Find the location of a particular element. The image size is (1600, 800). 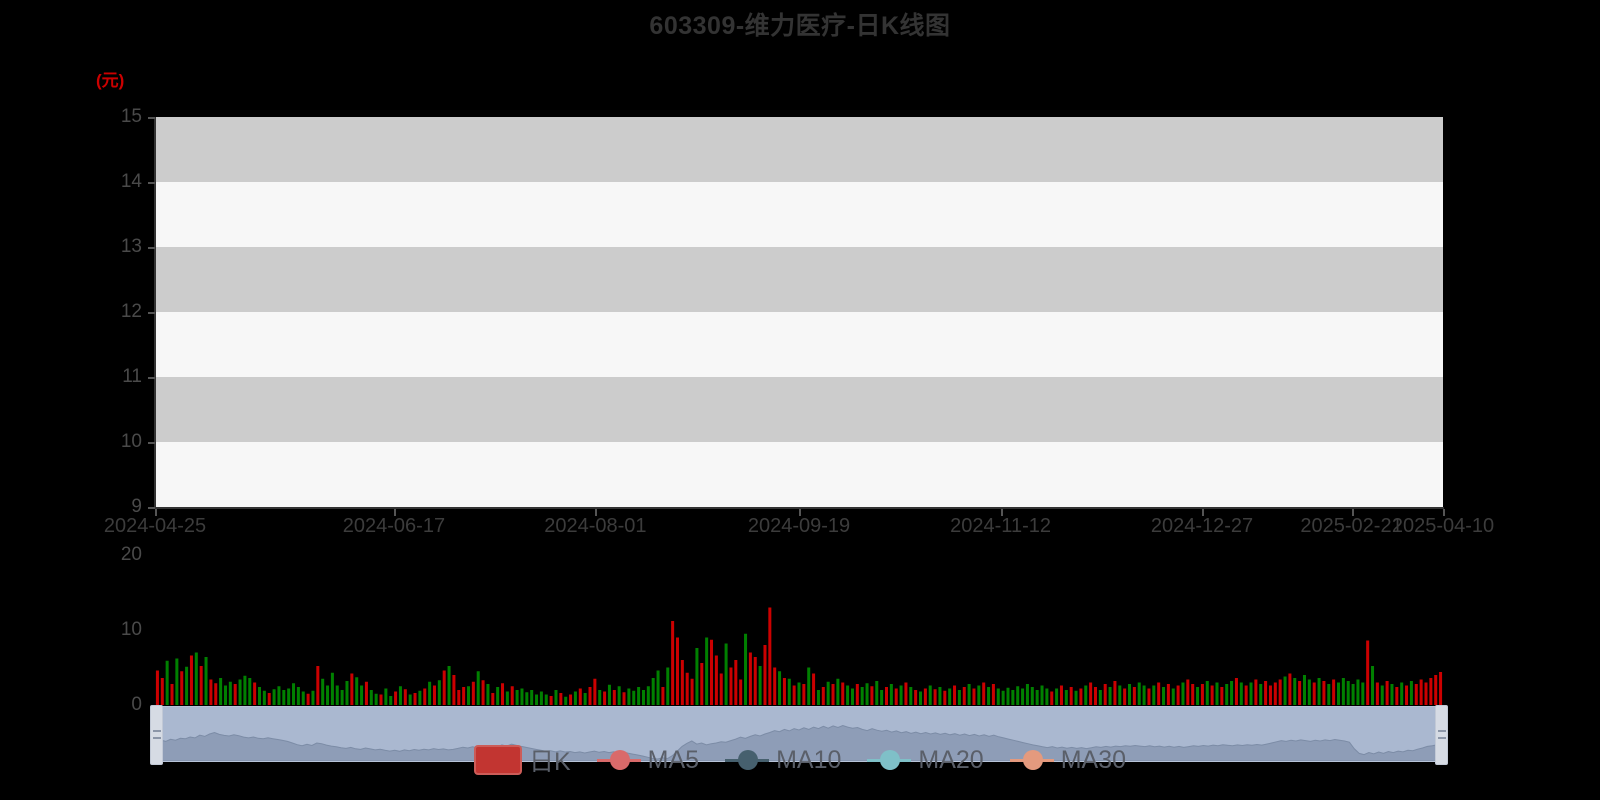

x-tick-label: 2024-08-01 is located at coordinates (595, 526).